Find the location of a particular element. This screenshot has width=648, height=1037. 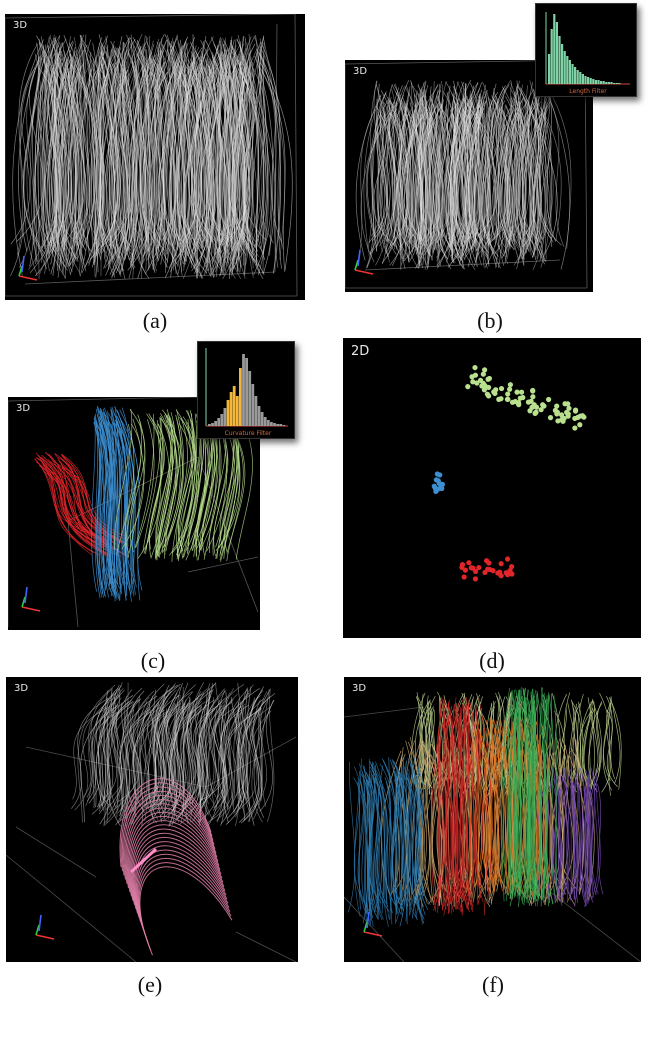

highlighted-bundle is located at coordinates (176, 867).